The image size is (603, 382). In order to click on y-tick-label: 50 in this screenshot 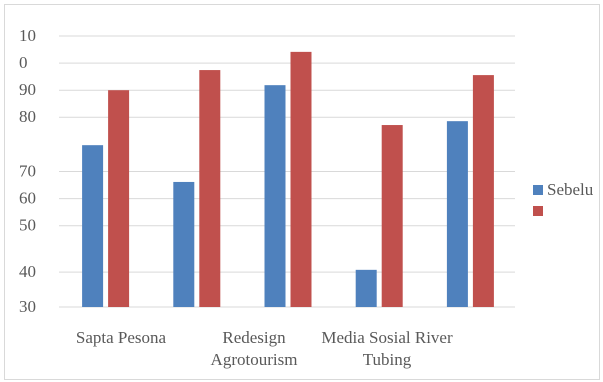, I will do `click(27, 225)`.